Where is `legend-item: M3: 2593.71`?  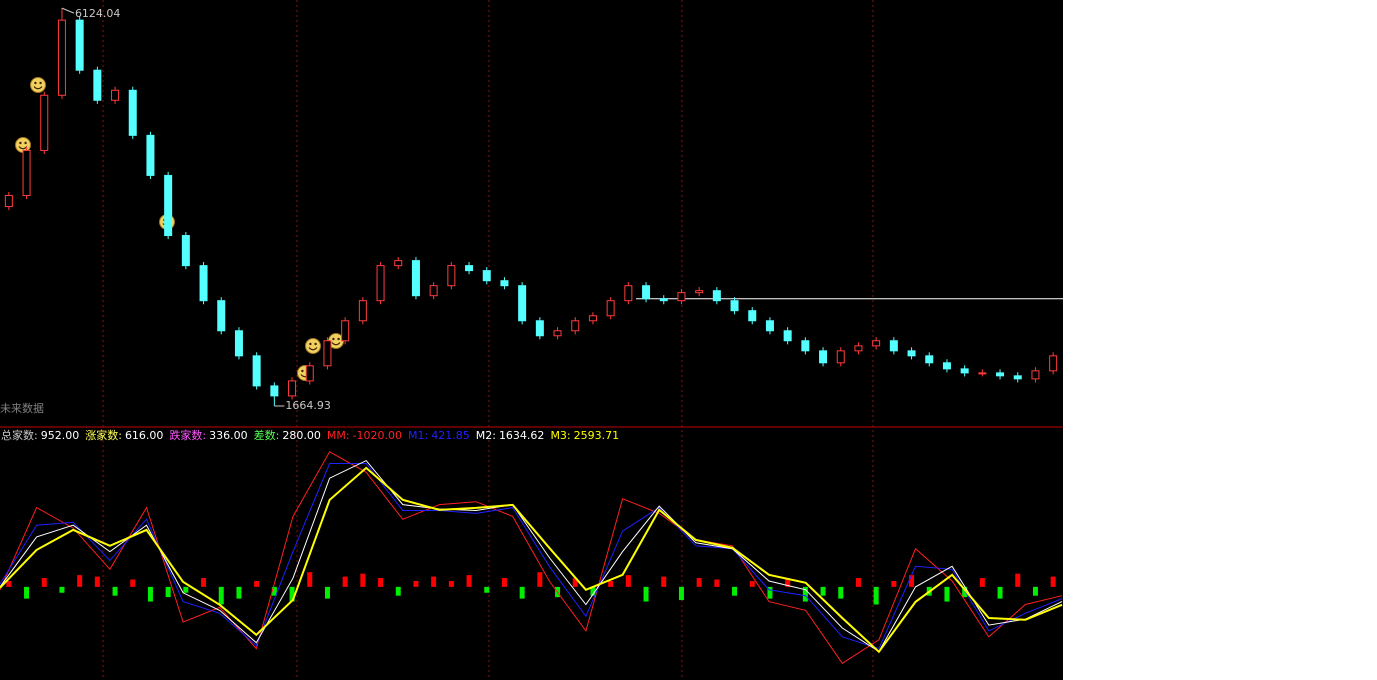
legend-item: M3: 2593.71 is located at coordinates (584, 435).